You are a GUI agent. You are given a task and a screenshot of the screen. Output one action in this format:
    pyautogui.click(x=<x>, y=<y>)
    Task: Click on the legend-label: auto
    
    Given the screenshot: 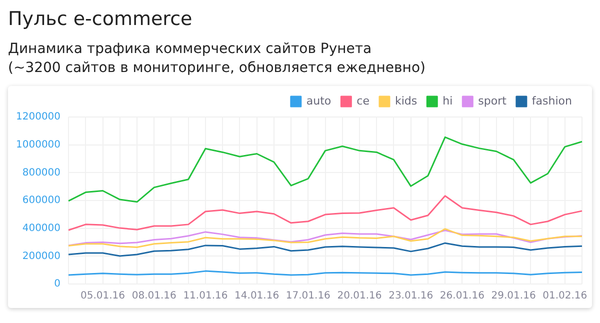 What is the action you would take?
    pyautogui.click(x=319, y=101)
    